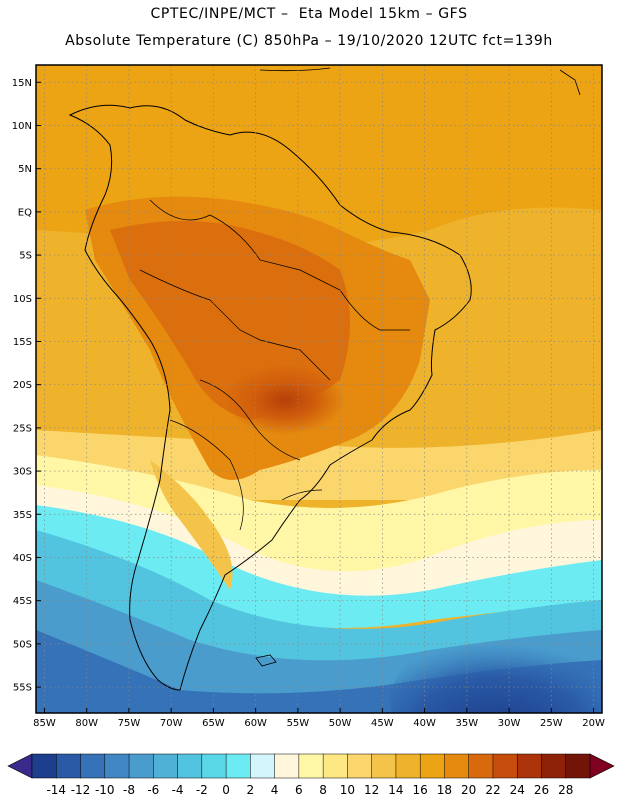 The image size is (618, 800). Describe the element at coordinates (420, 790) in the screenshot. I see `colorbar-label: 16` at that location.